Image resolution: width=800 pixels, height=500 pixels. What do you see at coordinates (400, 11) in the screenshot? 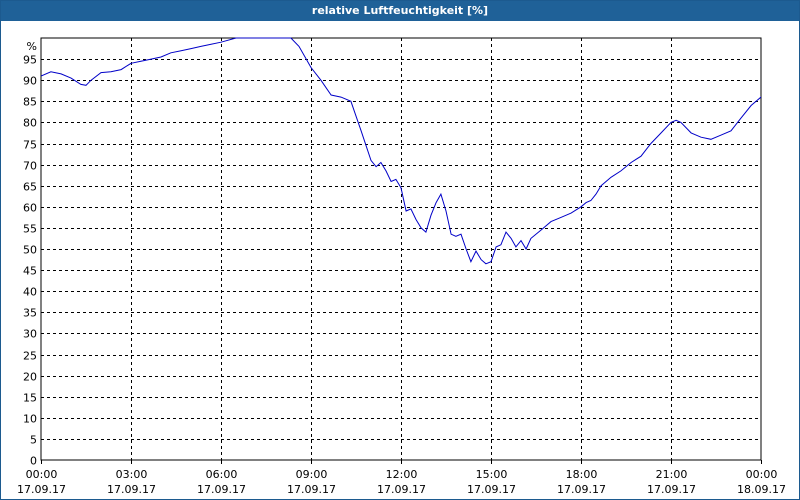
I see `chart-title: relative Luftfeuchtigkeit [%]` at bounding box center [400, 11].